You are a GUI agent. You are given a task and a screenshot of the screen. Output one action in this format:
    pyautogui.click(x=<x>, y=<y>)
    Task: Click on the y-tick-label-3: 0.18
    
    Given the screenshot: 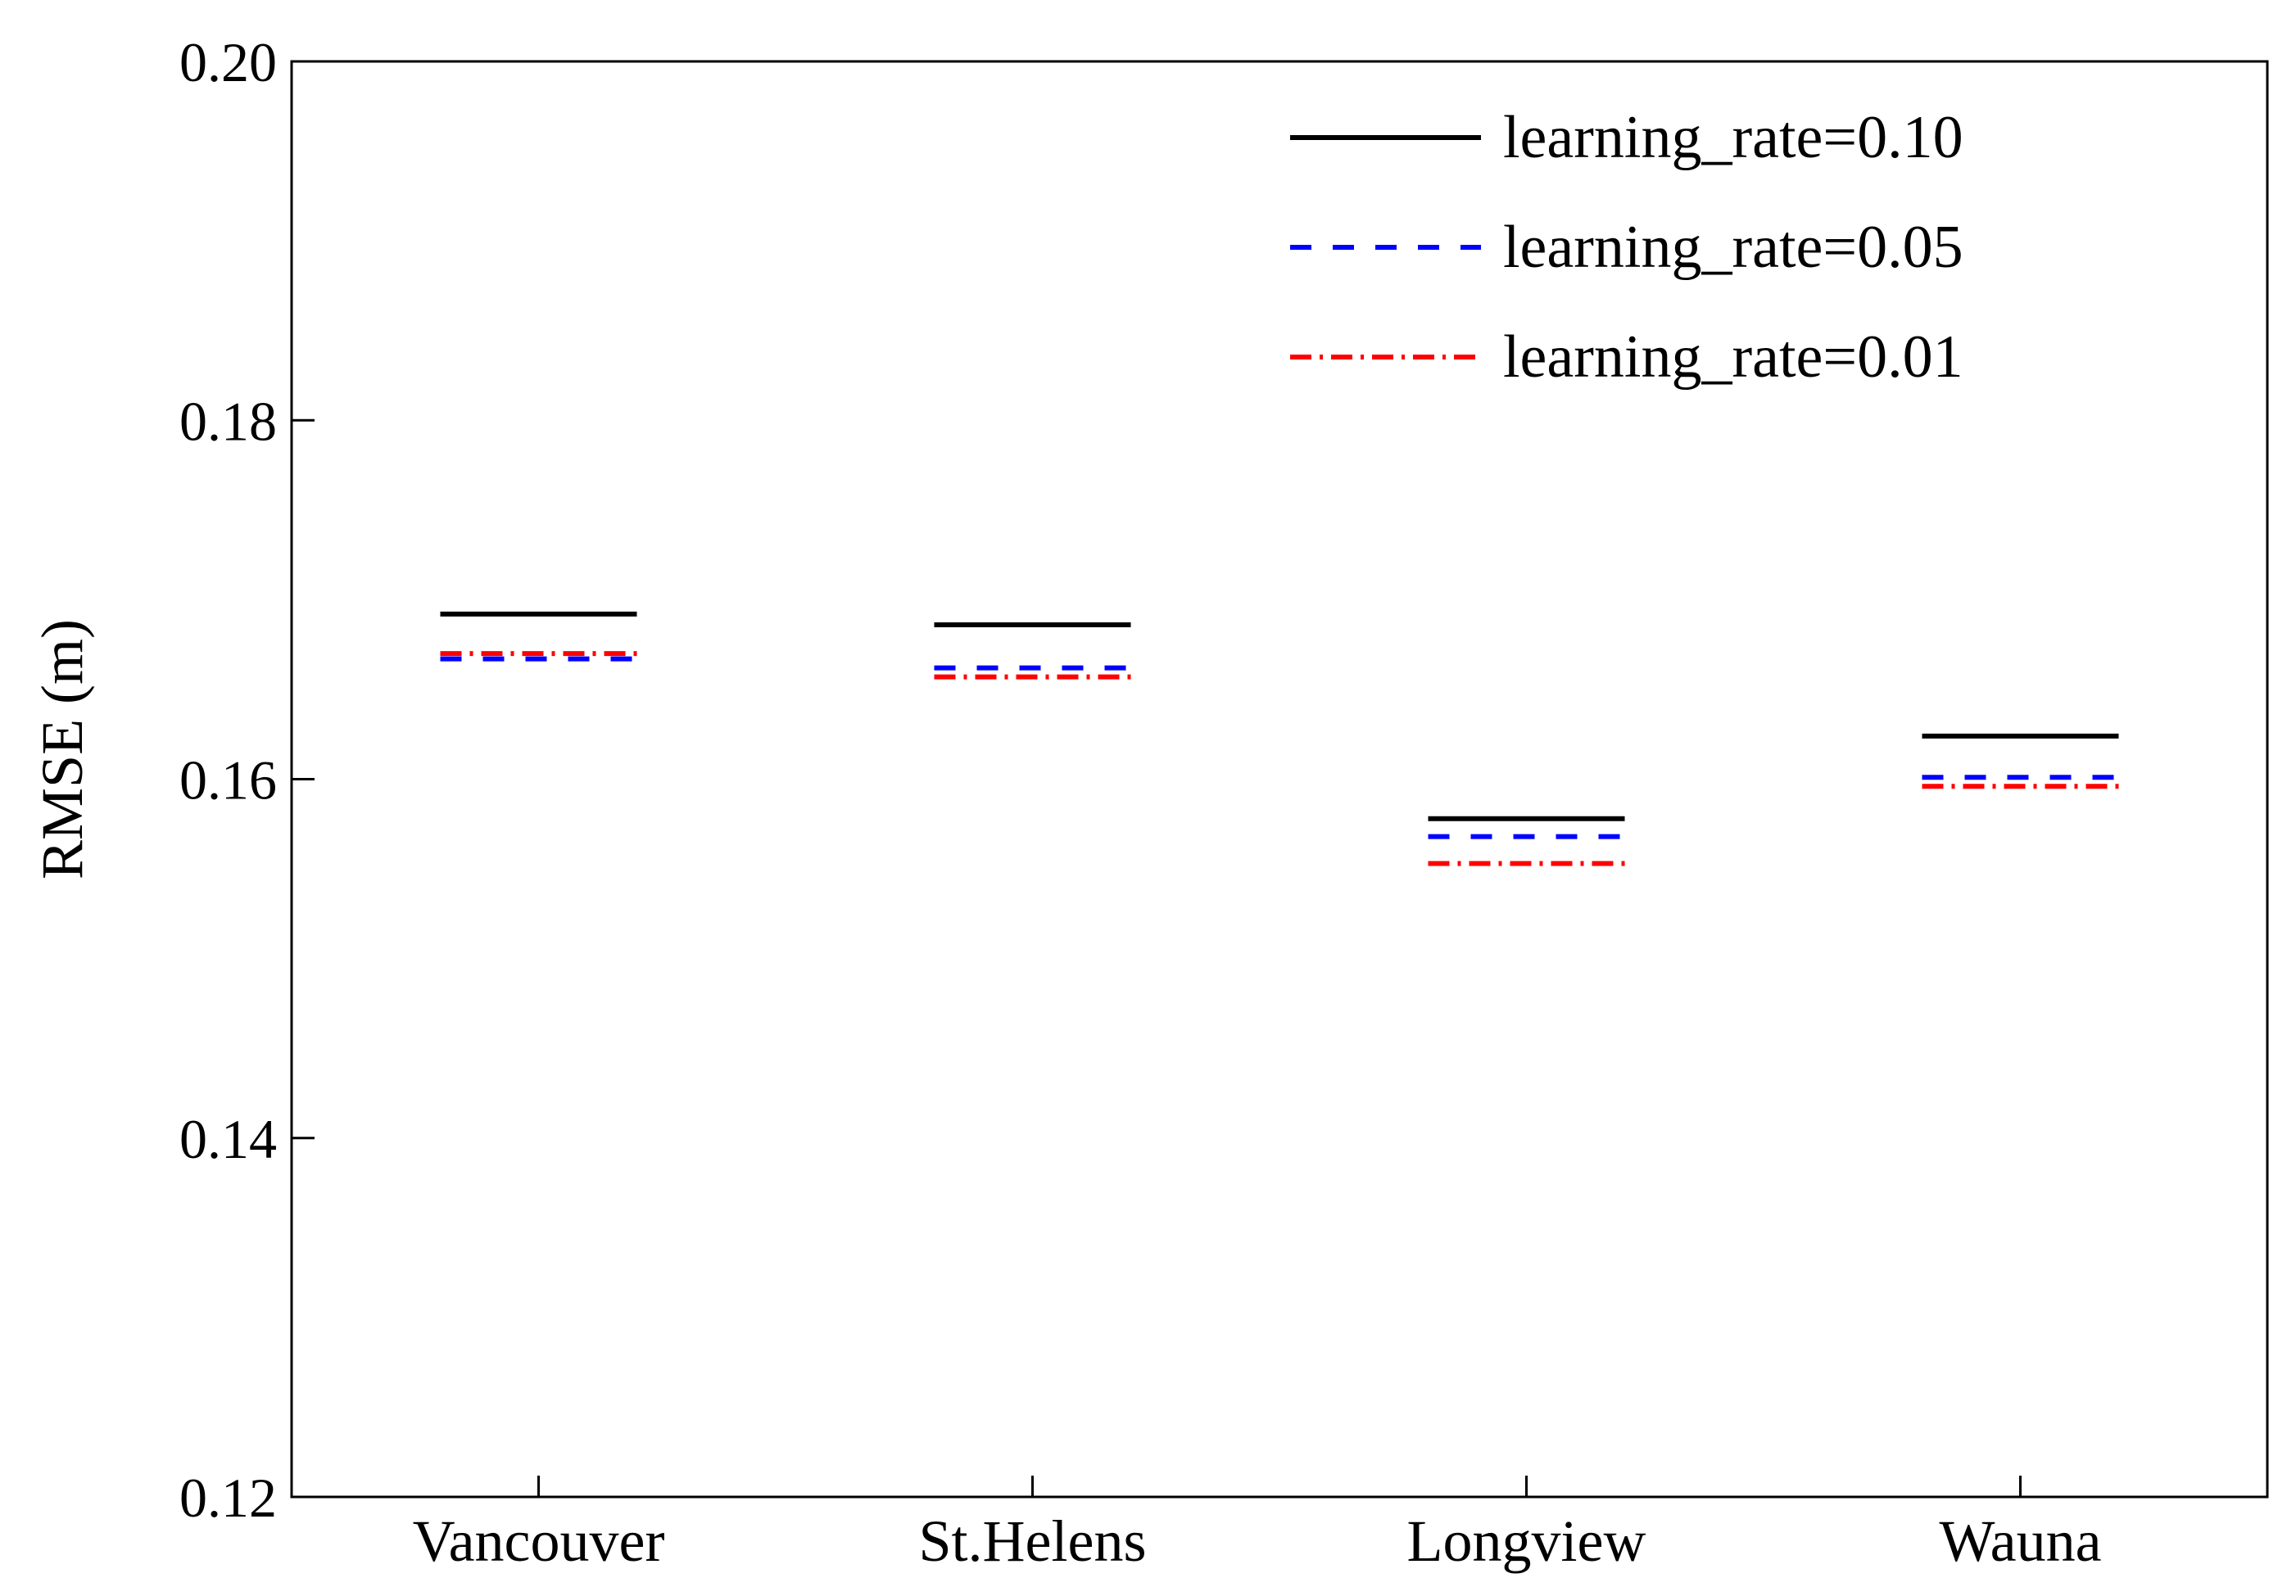 What is the action you would take?
    pyautogui.click(x=228, y=421)
    